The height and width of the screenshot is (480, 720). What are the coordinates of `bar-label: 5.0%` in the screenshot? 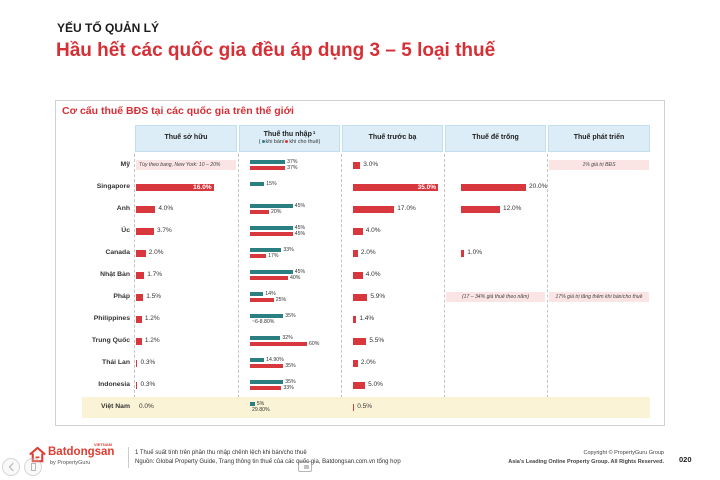 It's located at (375, 384).